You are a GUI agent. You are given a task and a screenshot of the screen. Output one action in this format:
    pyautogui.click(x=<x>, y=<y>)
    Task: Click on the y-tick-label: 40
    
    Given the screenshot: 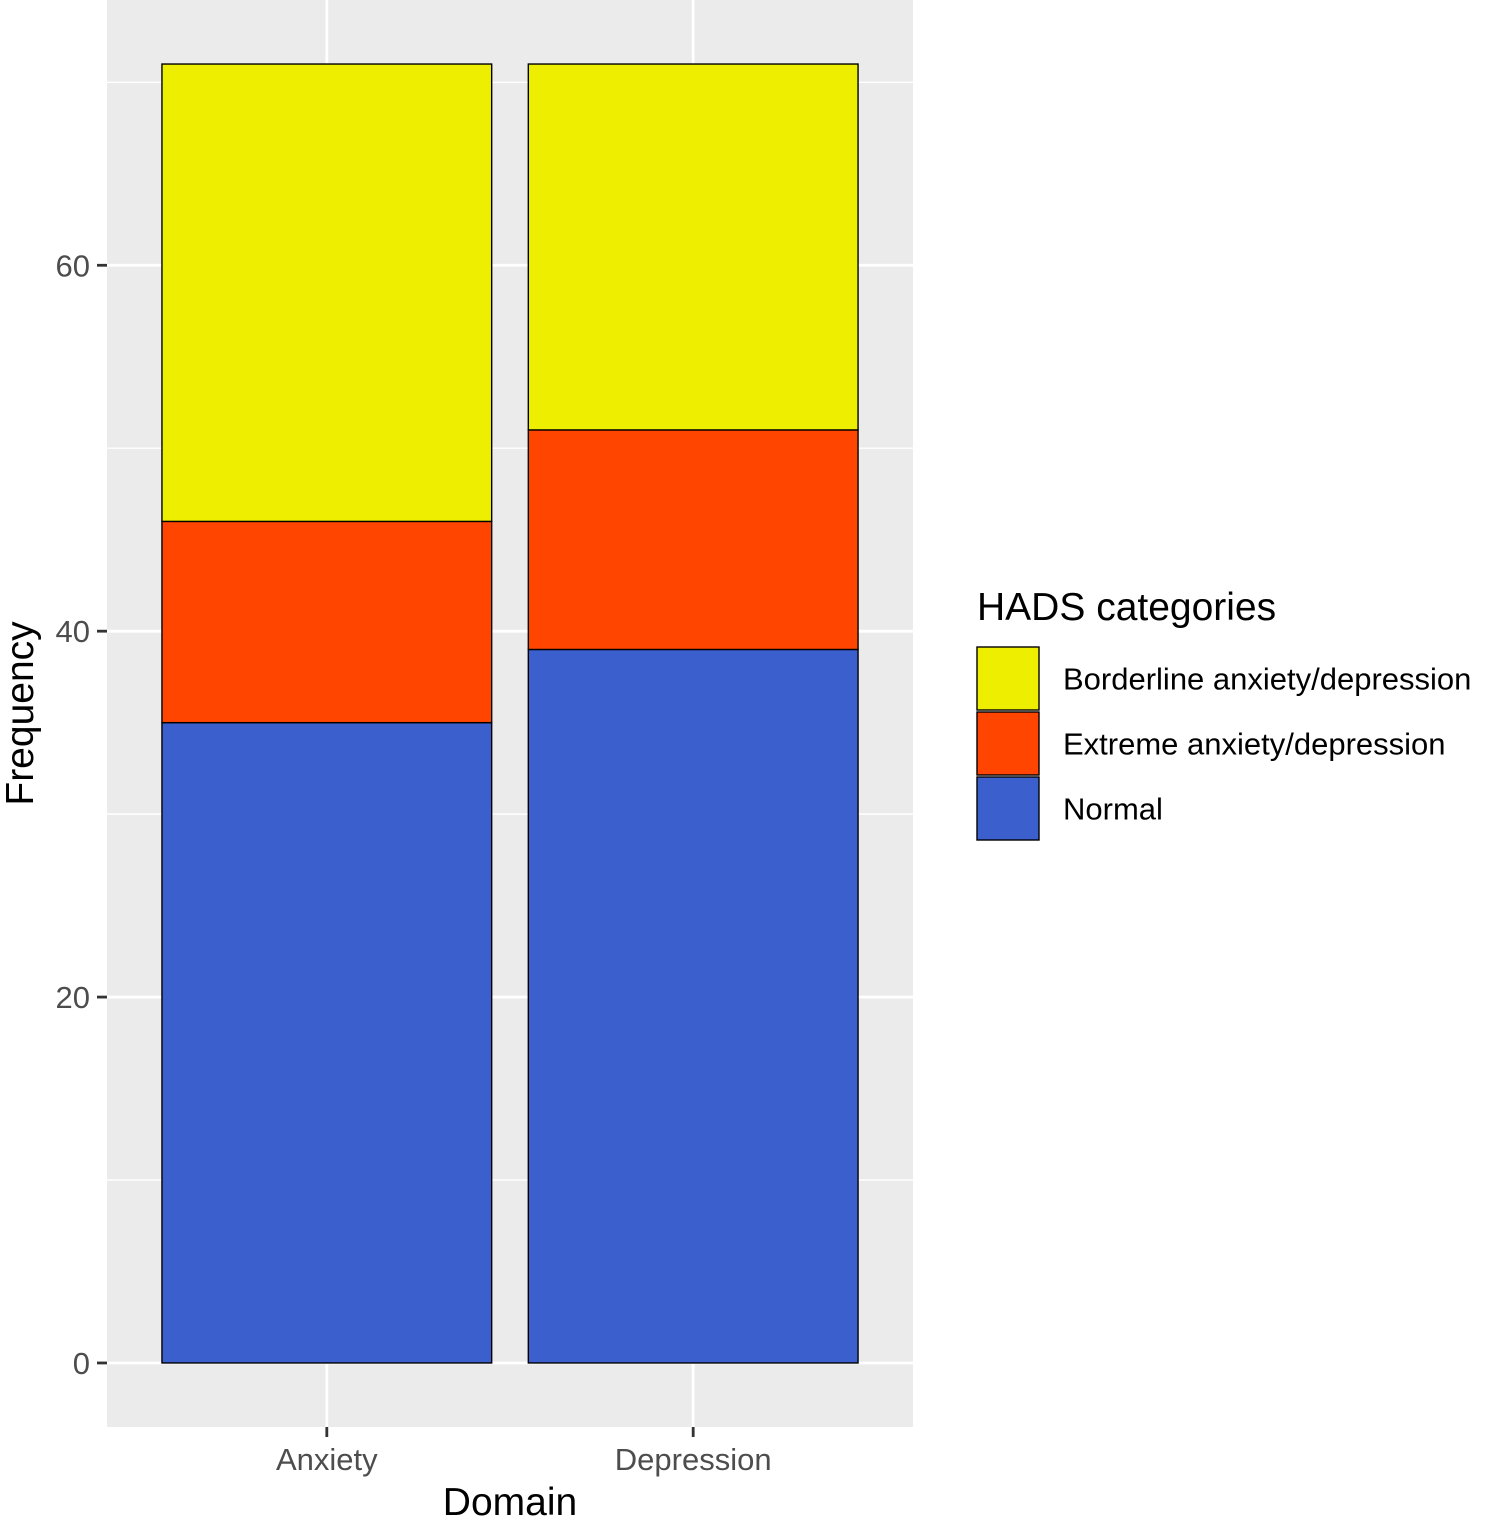 What is the action you would take?
    pyautogui.click(x=73, y=631)
    